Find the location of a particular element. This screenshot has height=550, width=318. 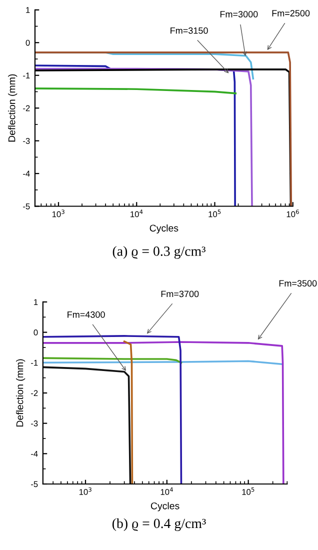

annotation: Fm=3150 is located at coordinates (189, 30).